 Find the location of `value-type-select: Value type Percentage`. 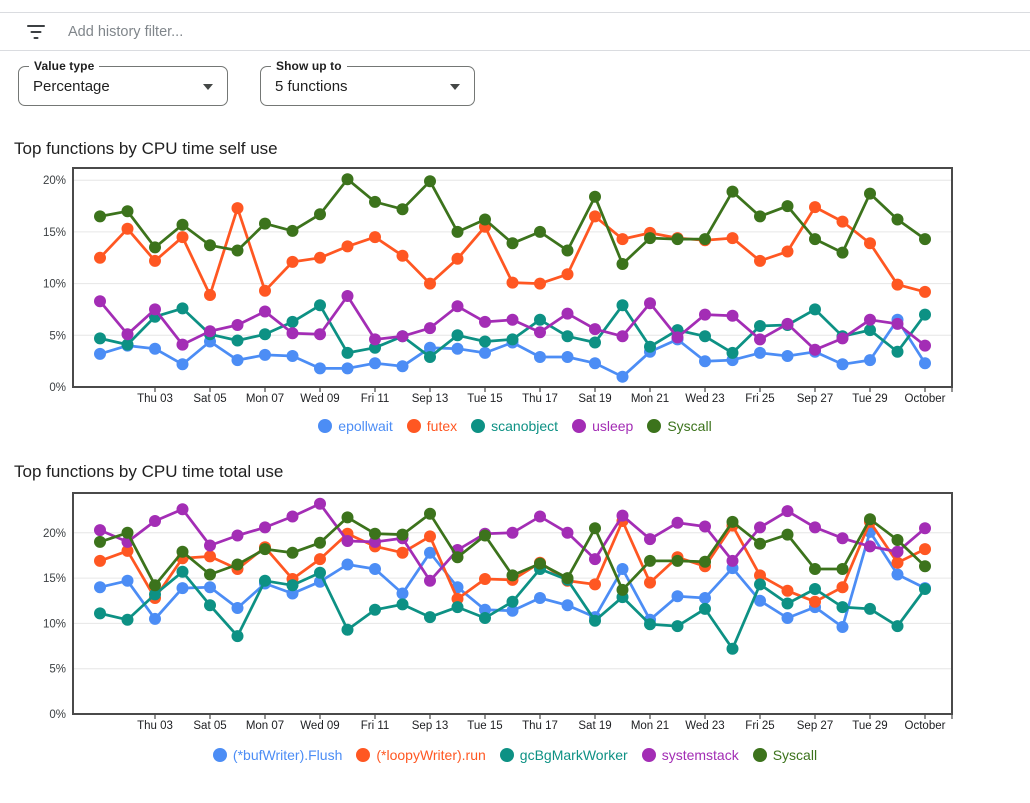

value-type-select: Value type Percentage is located at coordinates (123, 82).